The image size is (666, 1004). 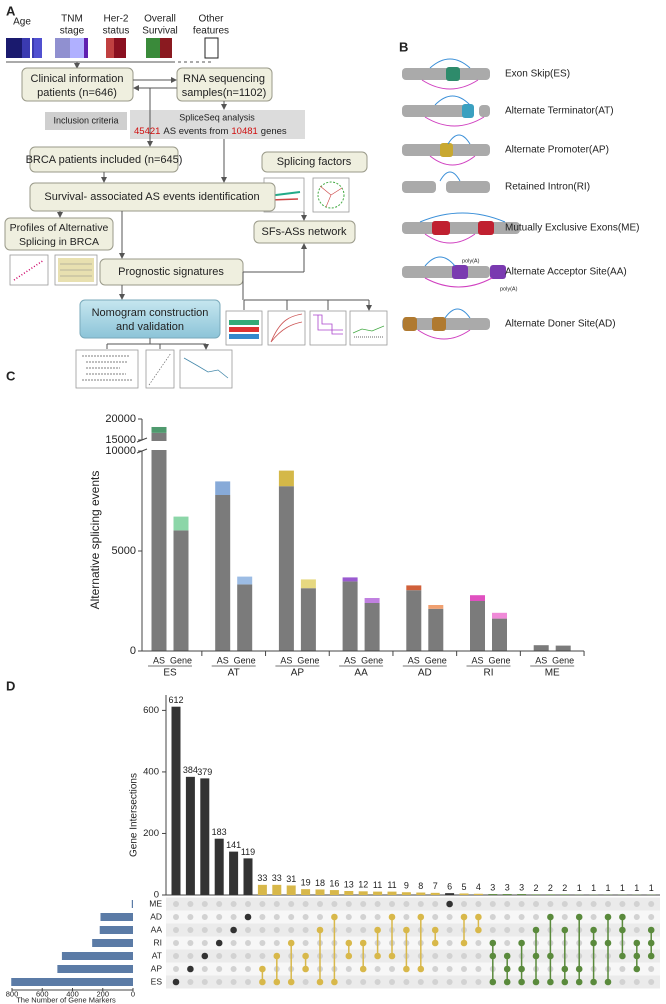 What do you see at coordinates (425, 673) in the screenshot?
I see `group-label: AD` at bounding box center [425, 673].